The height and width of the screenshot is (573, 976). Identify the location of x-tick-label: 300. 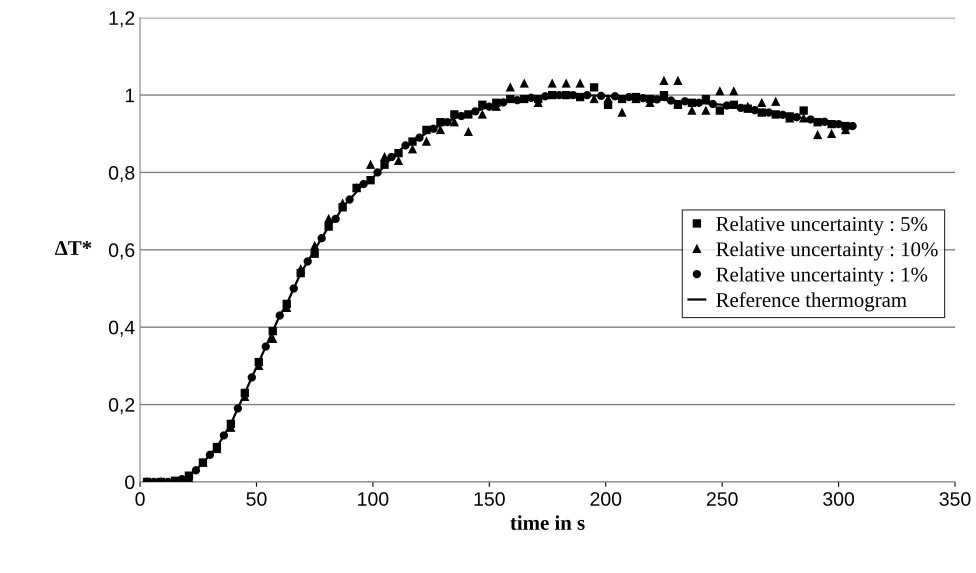
(838, 499).